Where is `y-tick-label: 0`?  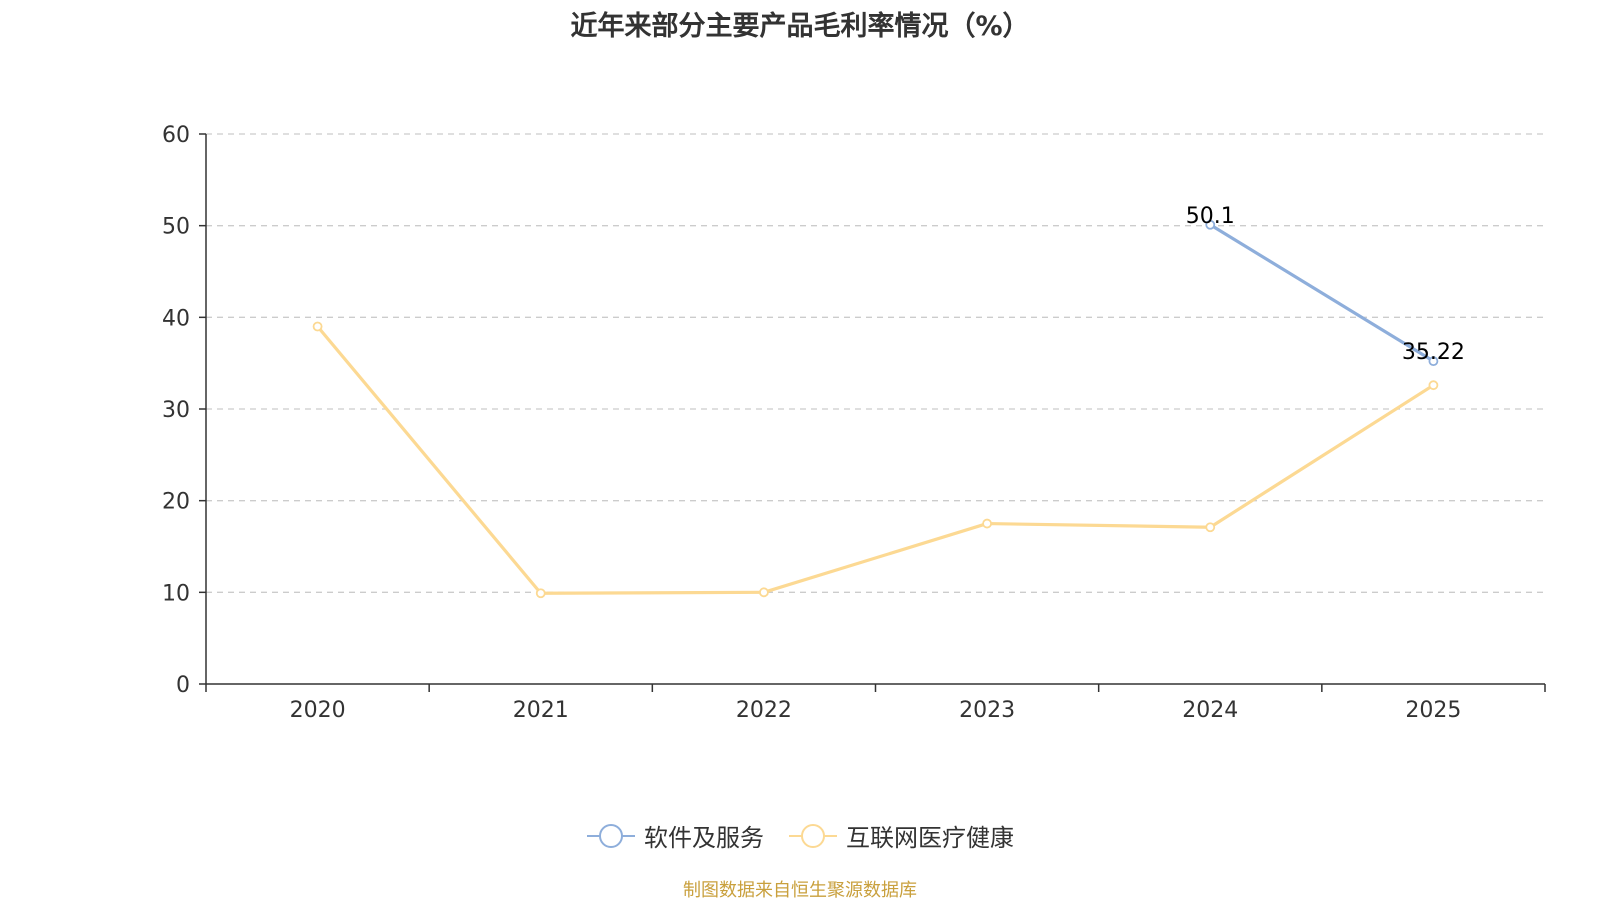 y-tick-label: 0 is located at coordinates (183, 685).